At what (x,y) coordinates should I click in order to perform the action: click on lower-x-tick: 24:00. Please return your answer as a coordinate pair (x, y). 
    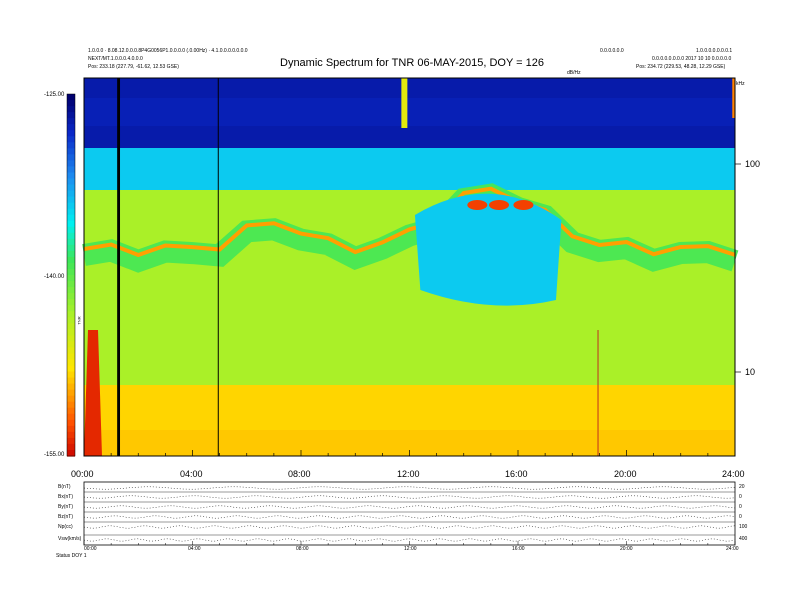
    Looking at the image, I should click on (732, 549).